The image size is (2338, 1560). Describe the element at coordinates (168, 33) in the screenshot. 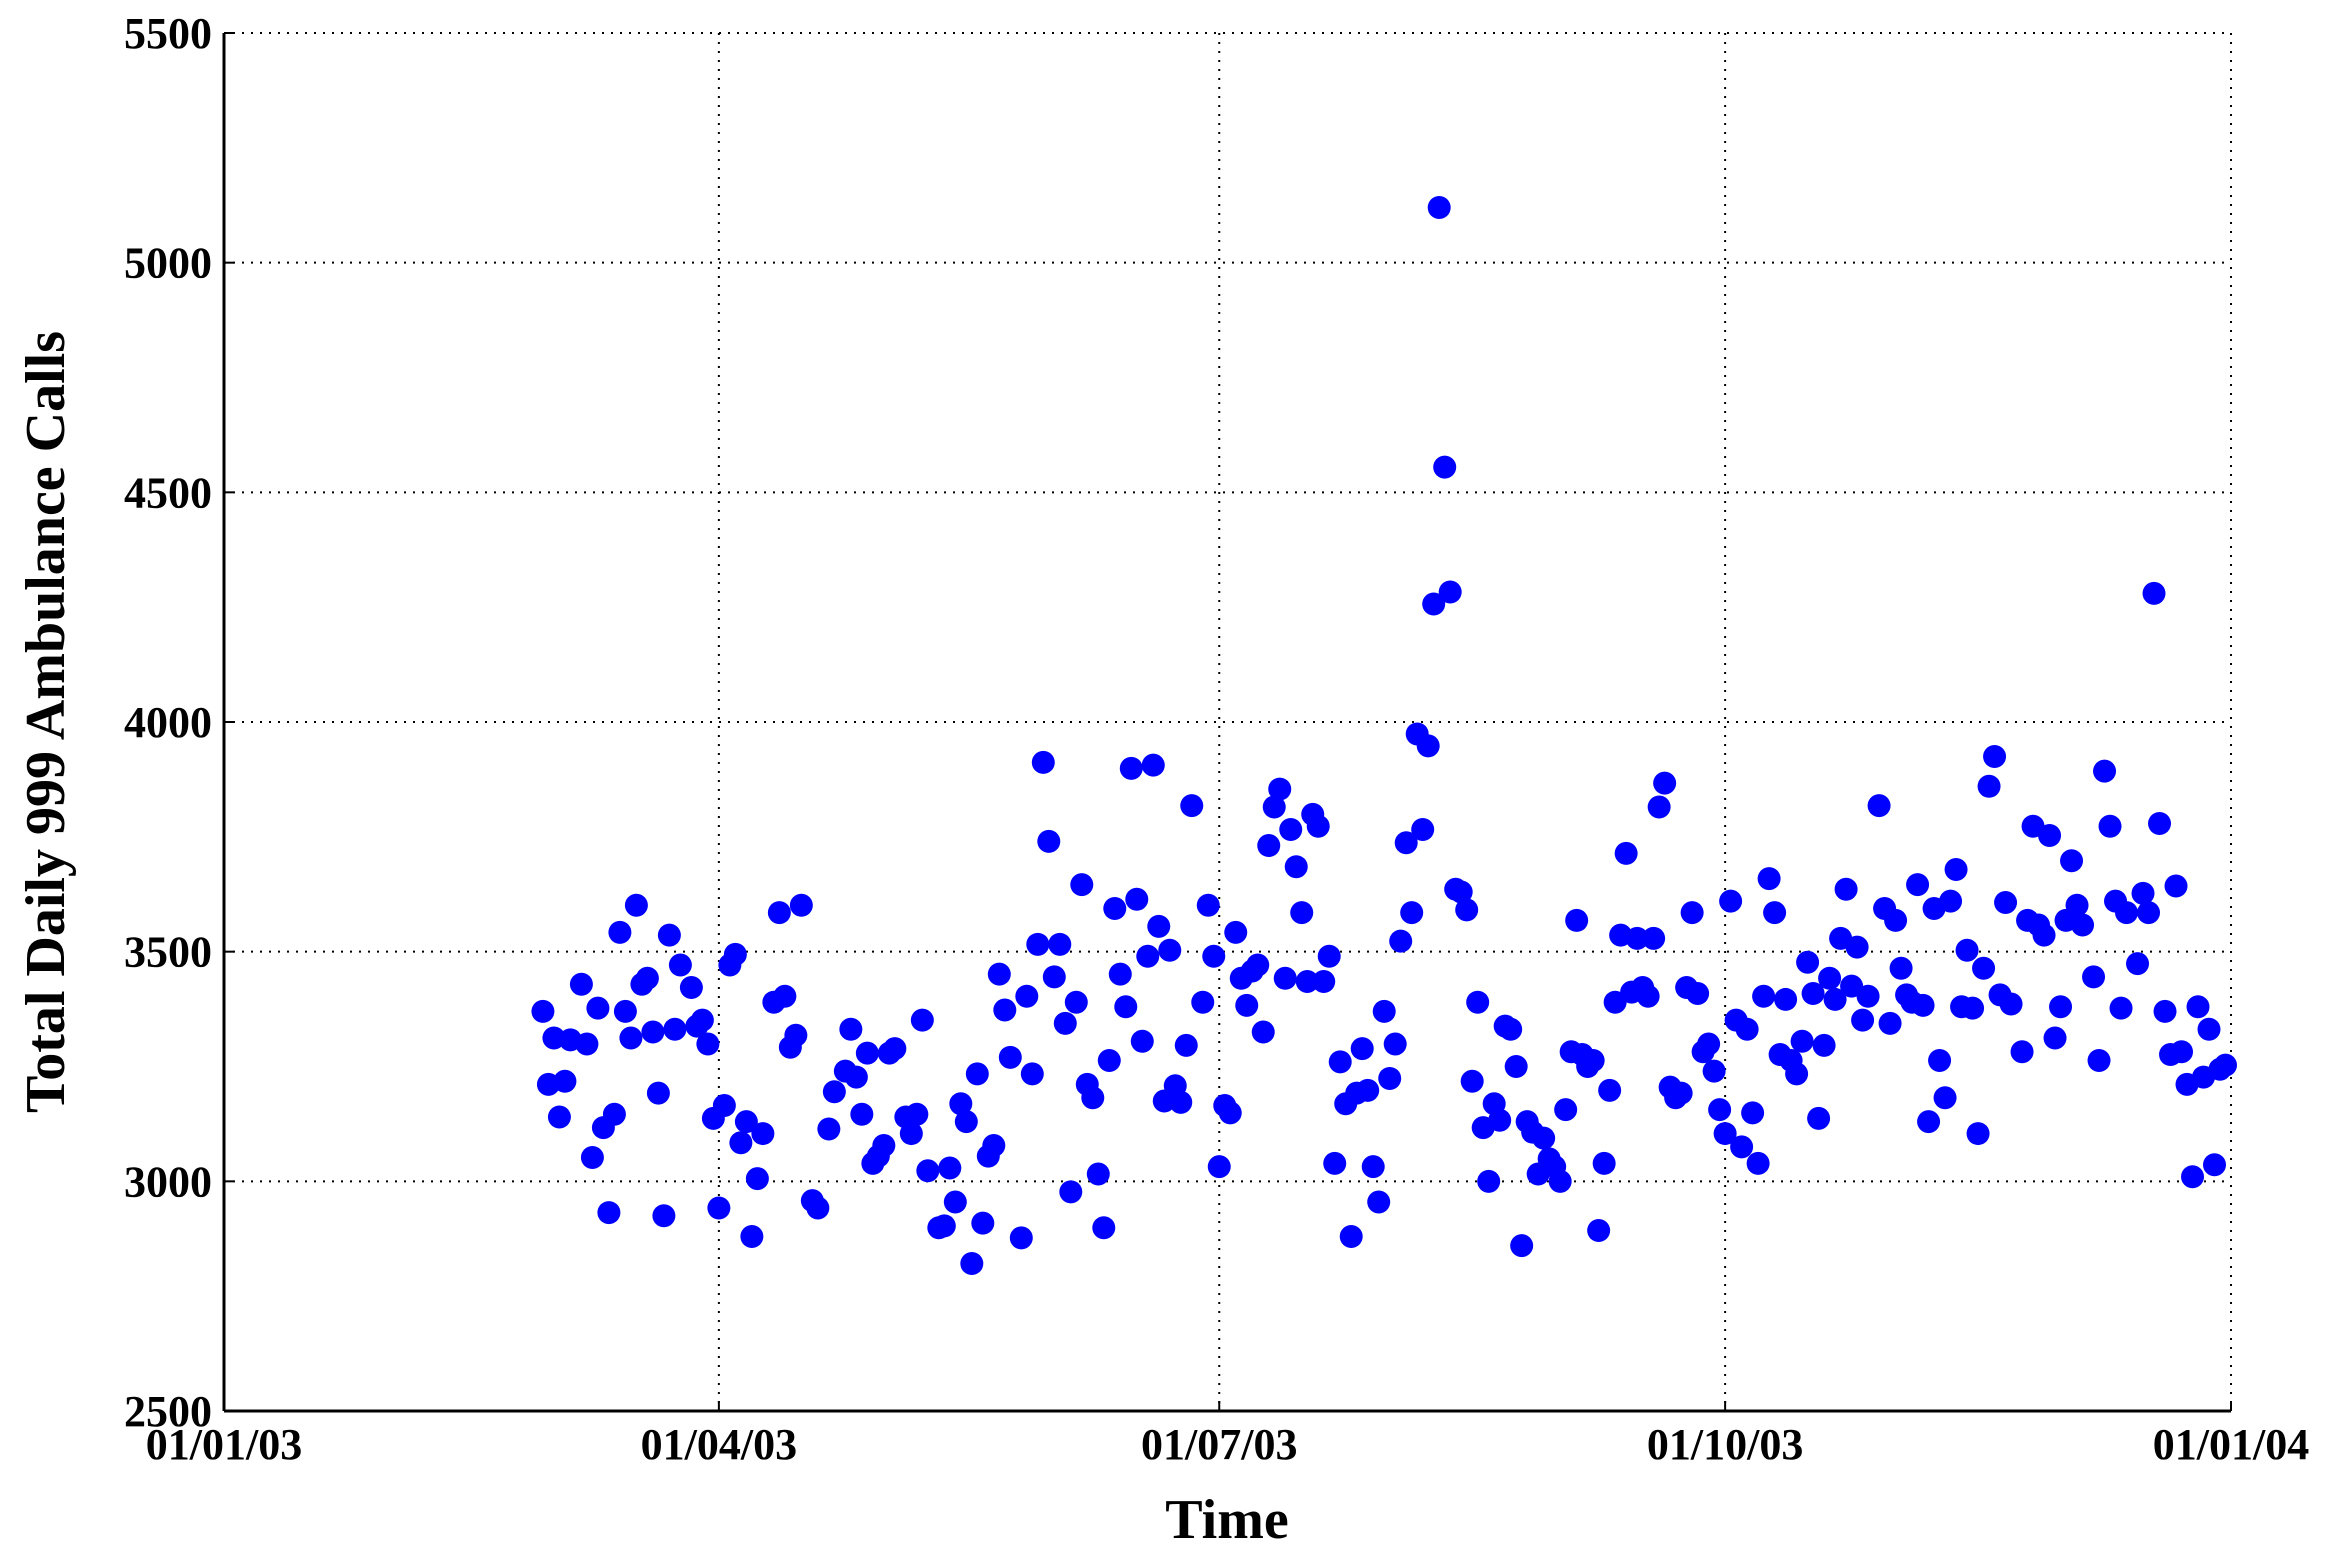

I see `y-tick-label: 5500` at that location.